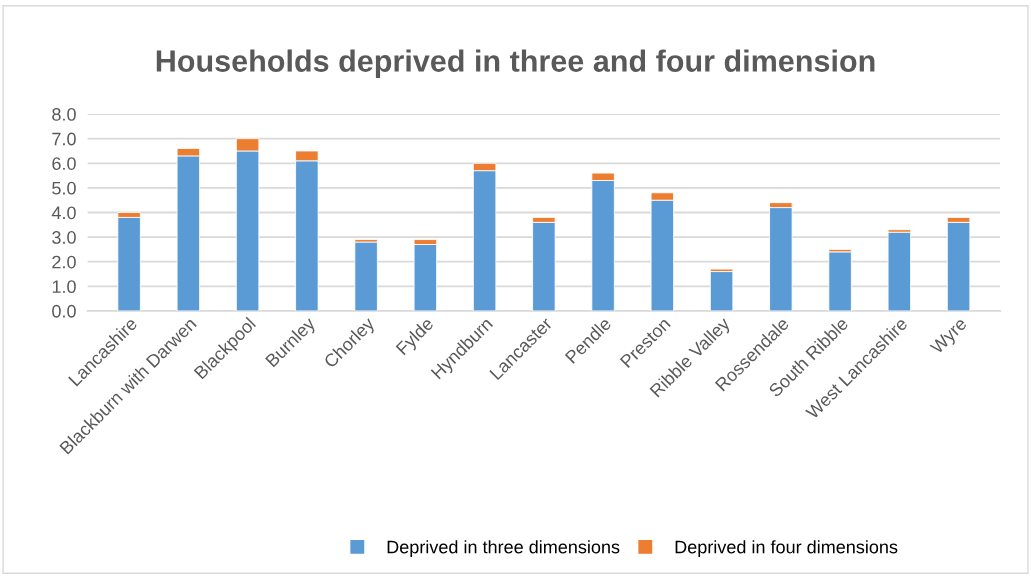  Describe the element at coordinates (503, 548) in the screenshot. I see `legend-label: Deprived in three dimensions` at that location.